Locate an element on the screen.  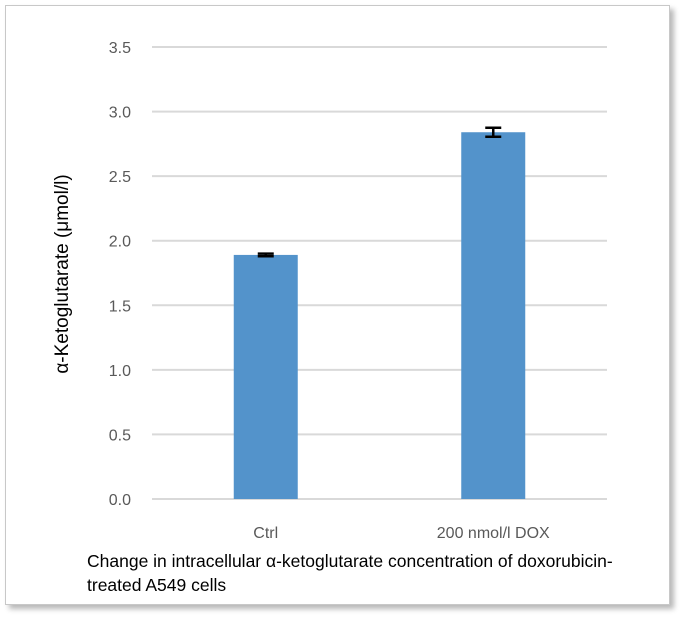
y-tick-label: 0.5 is located at coordinates (120, 435).